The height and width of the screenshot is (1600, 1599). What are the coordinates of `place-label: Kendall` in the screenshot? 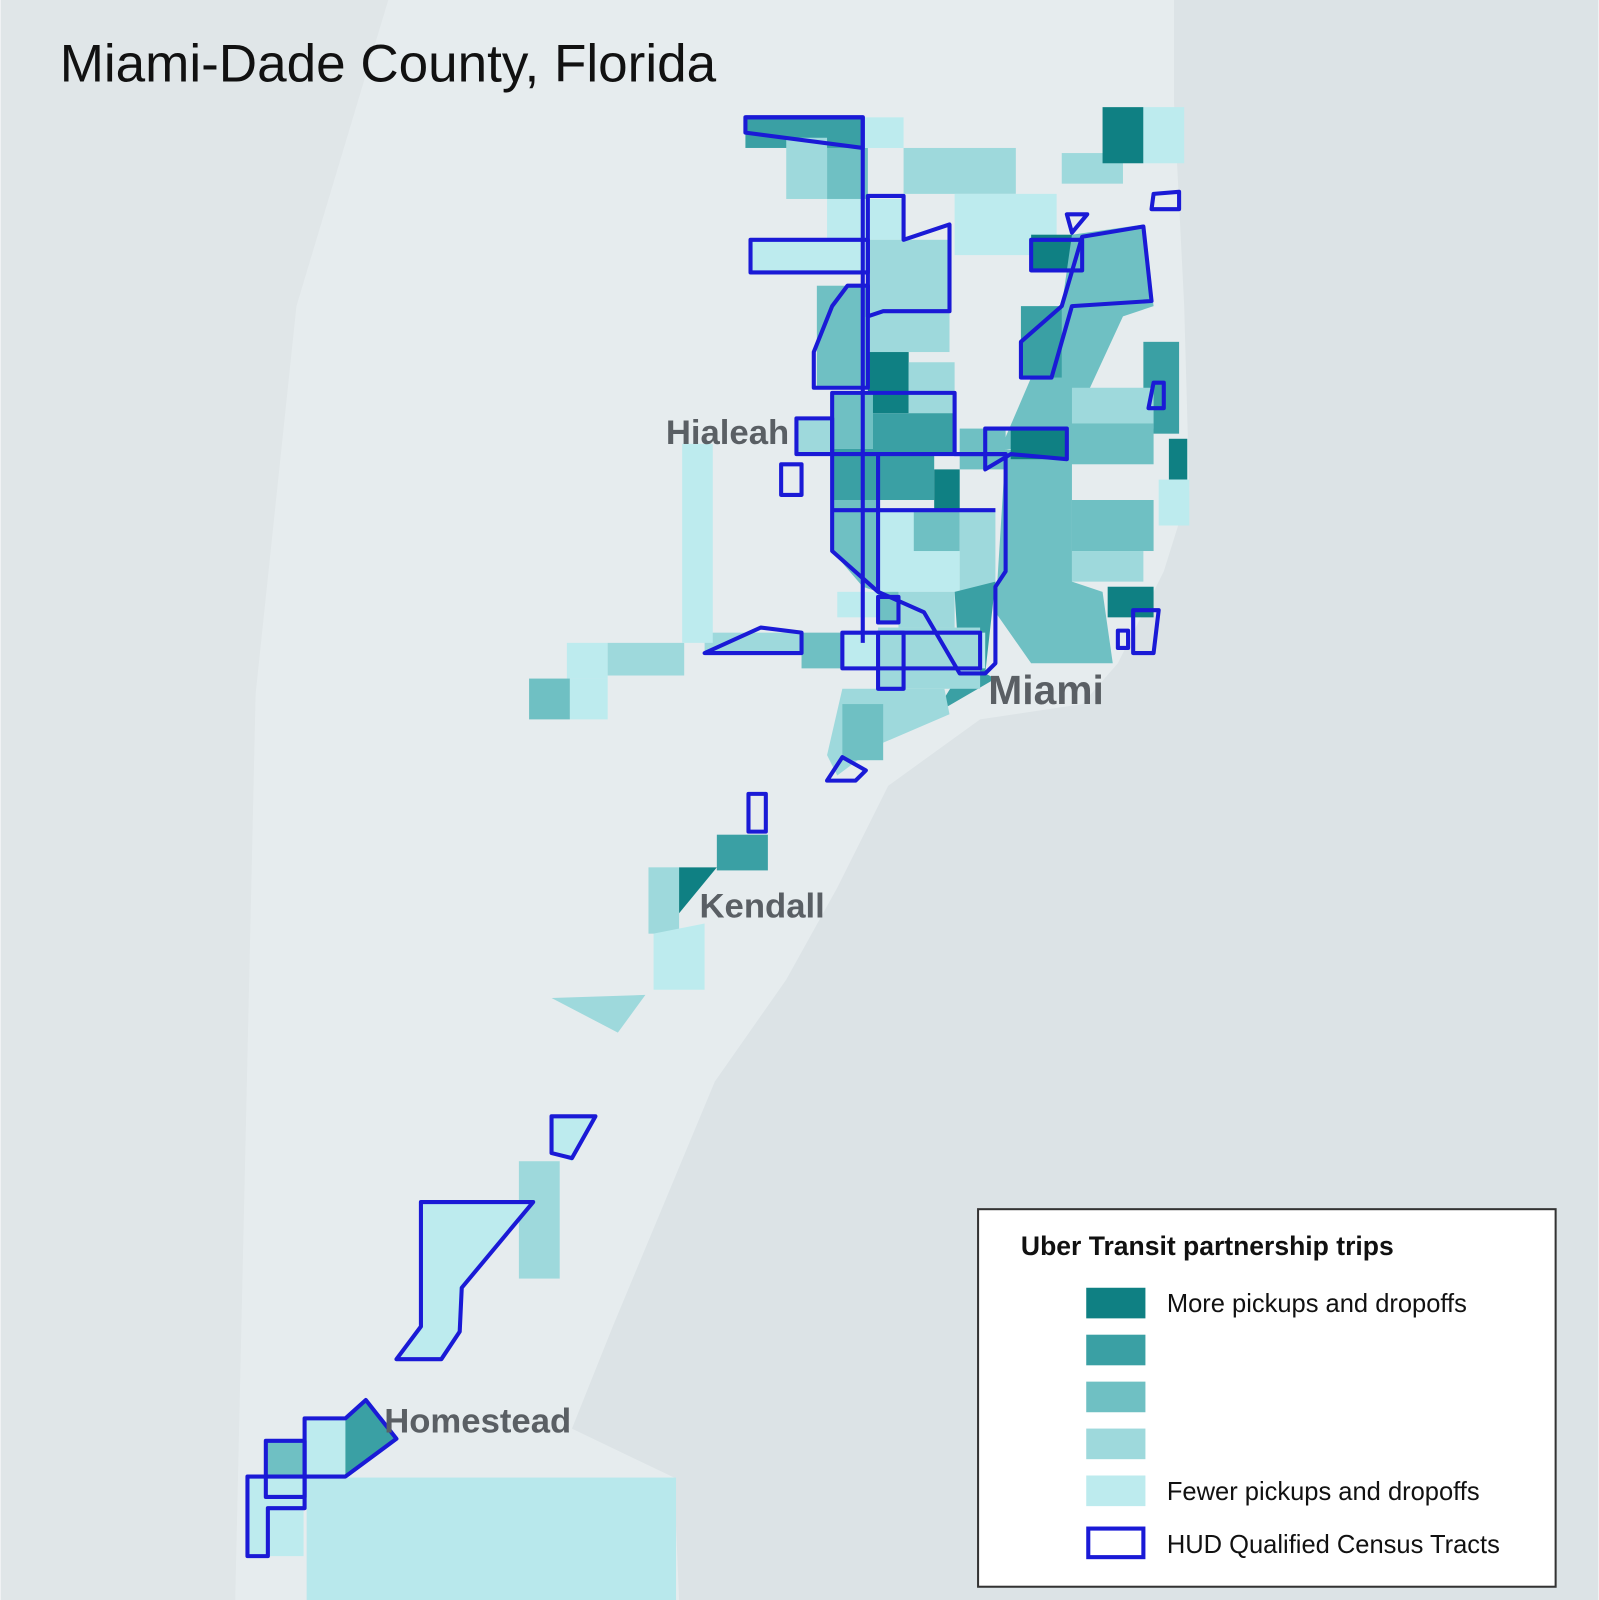 It's located at (762, 906).